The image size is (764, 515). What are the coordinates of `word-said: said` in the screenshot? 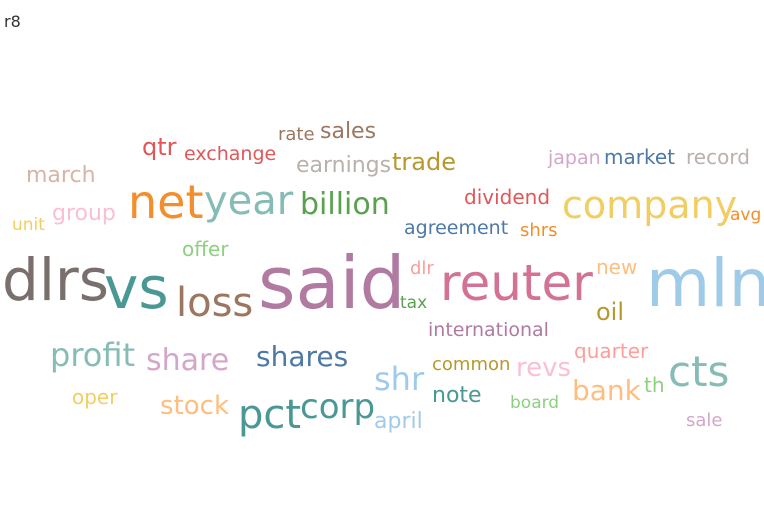 It's located at (331, 283).